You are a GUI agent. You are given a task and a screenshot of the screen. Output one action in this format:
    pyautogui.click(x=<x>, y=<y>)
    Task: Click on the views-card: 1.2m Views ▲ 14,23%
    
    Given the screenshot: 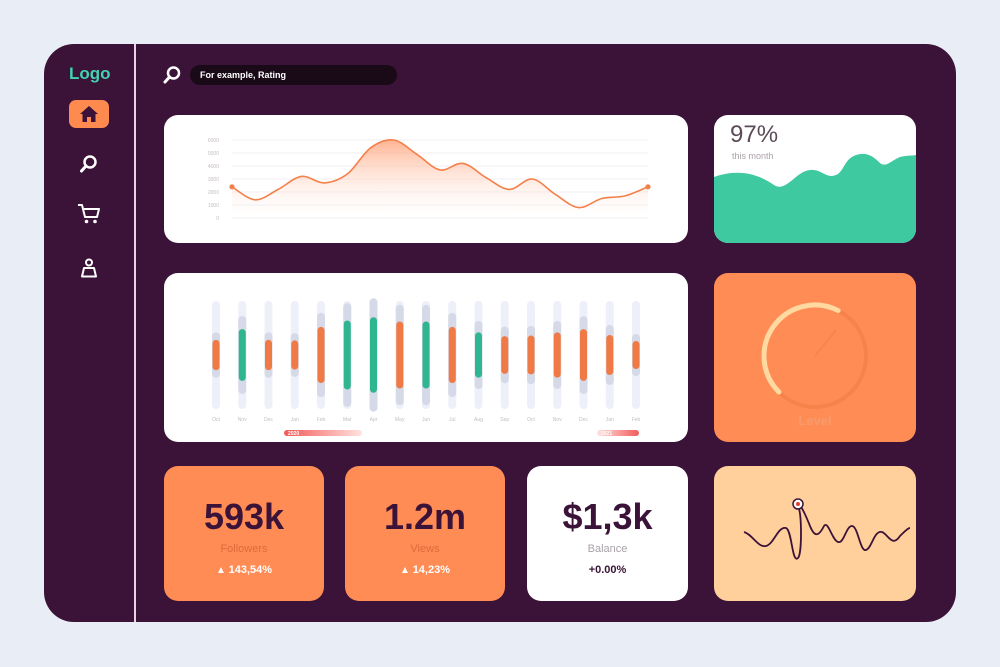 What is the action you would take?
    pyautogui.click(x=425, y=533)
    